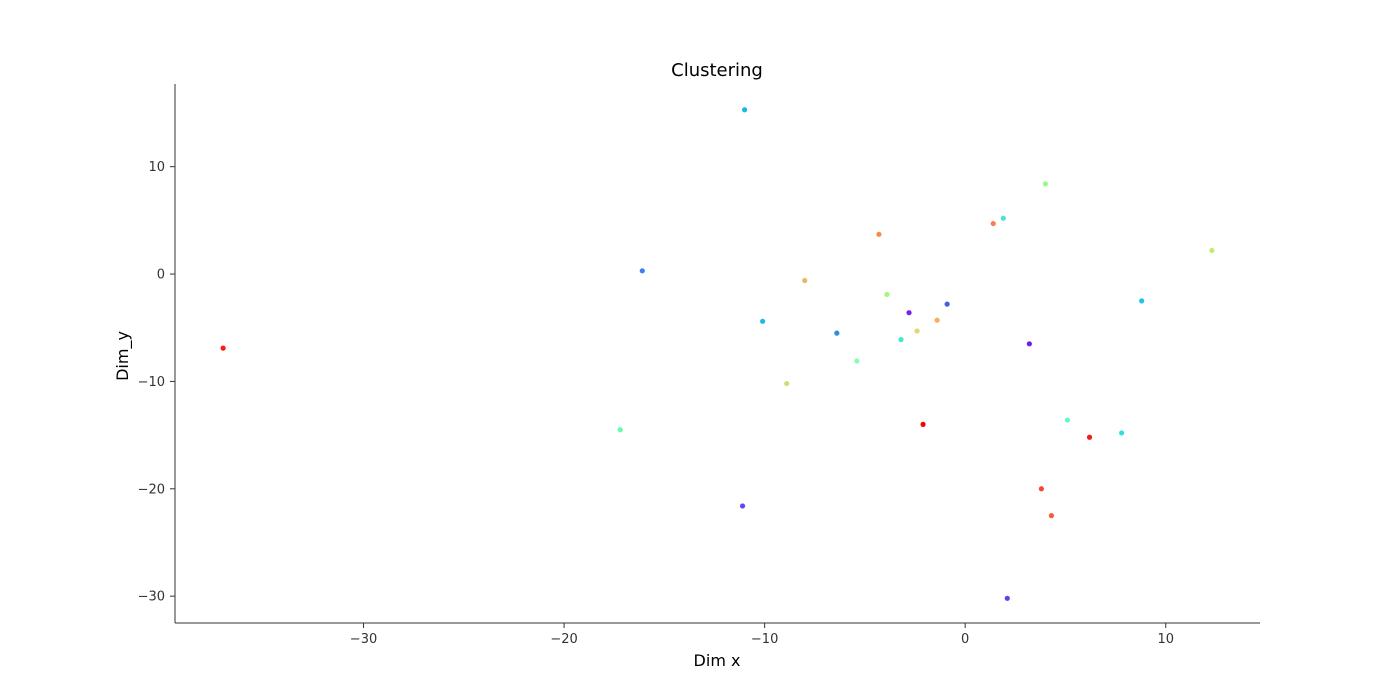 This screenshot has width=1400, height=700. I want to click on y-tick-label: −30, so click(151, 597).